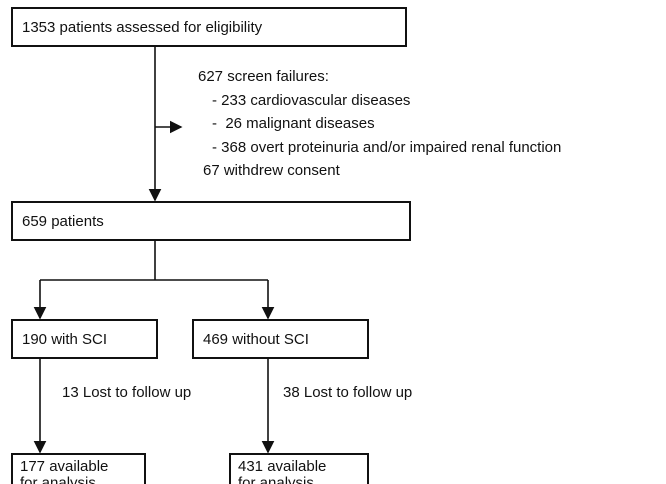 This screenshot has height=484, width=666. Describe the element at coordinates (293, 123) in the screenshot. I see `exclusion-line: - 26 malignant diseases` at that location.